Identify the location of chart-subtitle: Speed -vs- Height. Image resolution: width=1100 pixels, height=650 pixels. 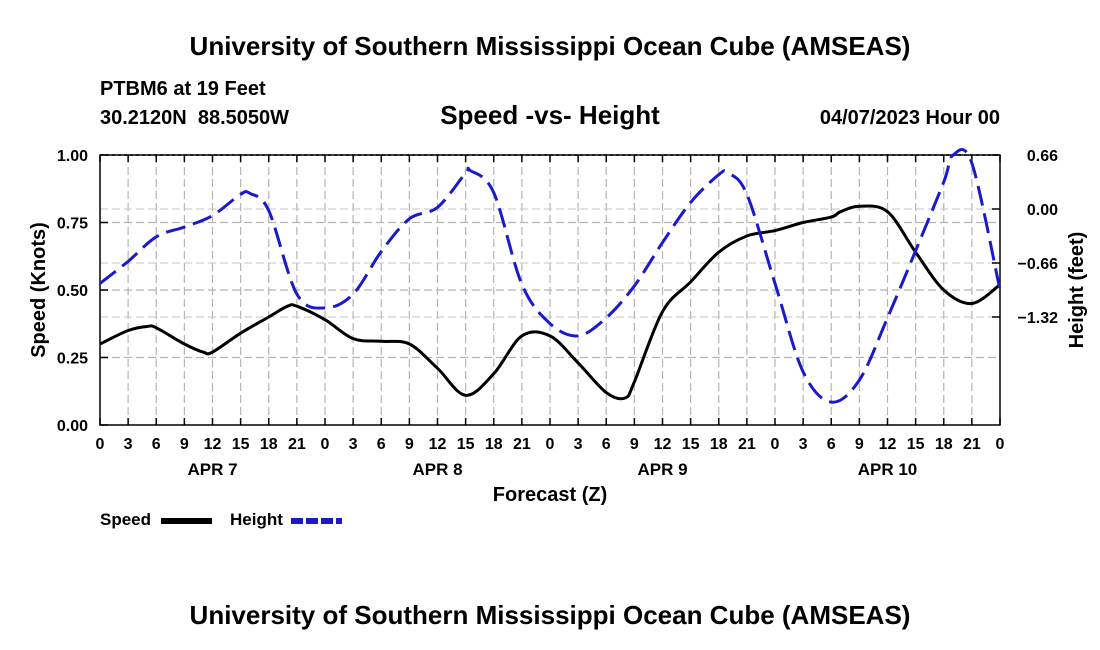
(550, 115).